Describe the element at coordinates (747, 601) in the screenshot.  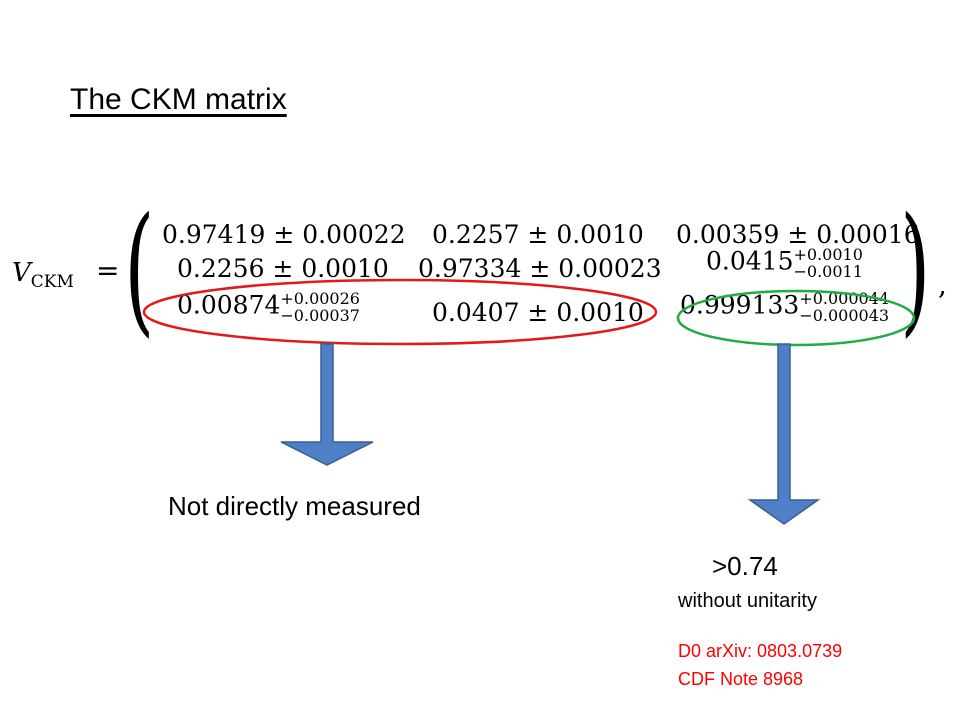
I see `without-unitarity-label: without unitarity` at that location.